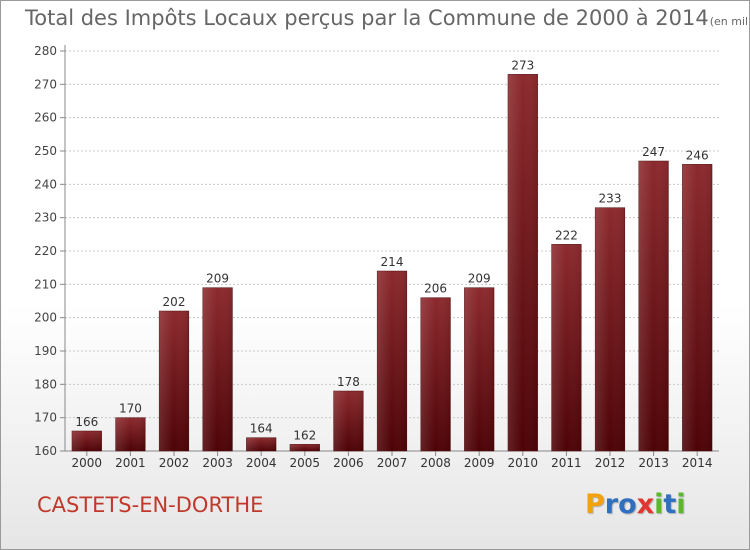 Image resolution: width=750 pixels, height=550 pixels. What do you see at coordinates (45, 218) in the screenshot?
I see `y-tick-label: 230` at bounding box center [45, 218].